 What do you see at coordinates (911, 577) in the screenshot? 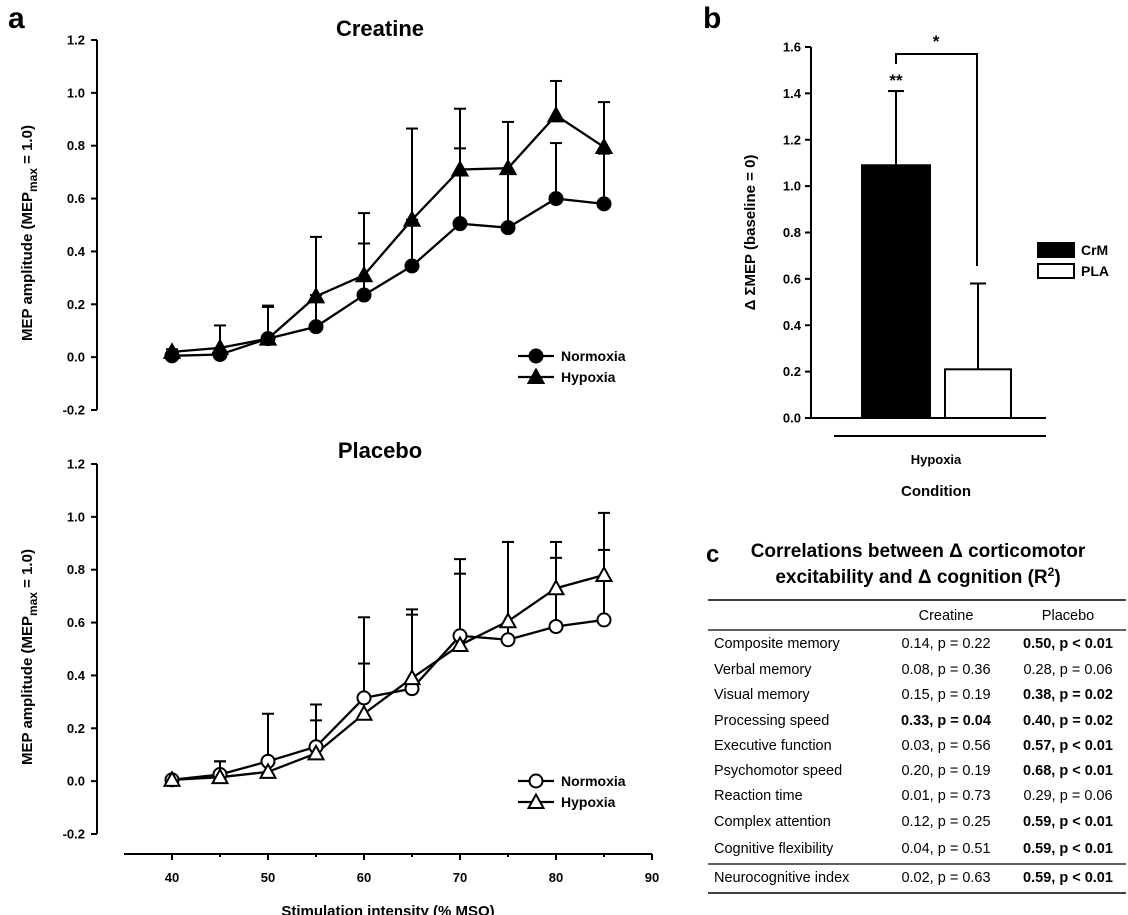
I see `table-title-text: excitability and Δ cognition (R` at bounding box center [911, 577].